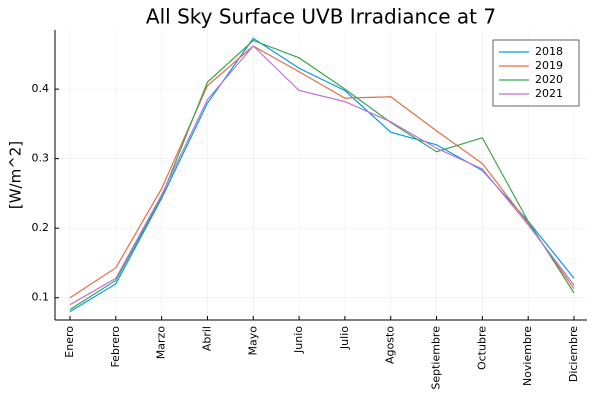 This screenshot has width=600, height=400. I want to click on chart-title: All Sky Surface UVB Irradiance at 7, so click(321, 17).